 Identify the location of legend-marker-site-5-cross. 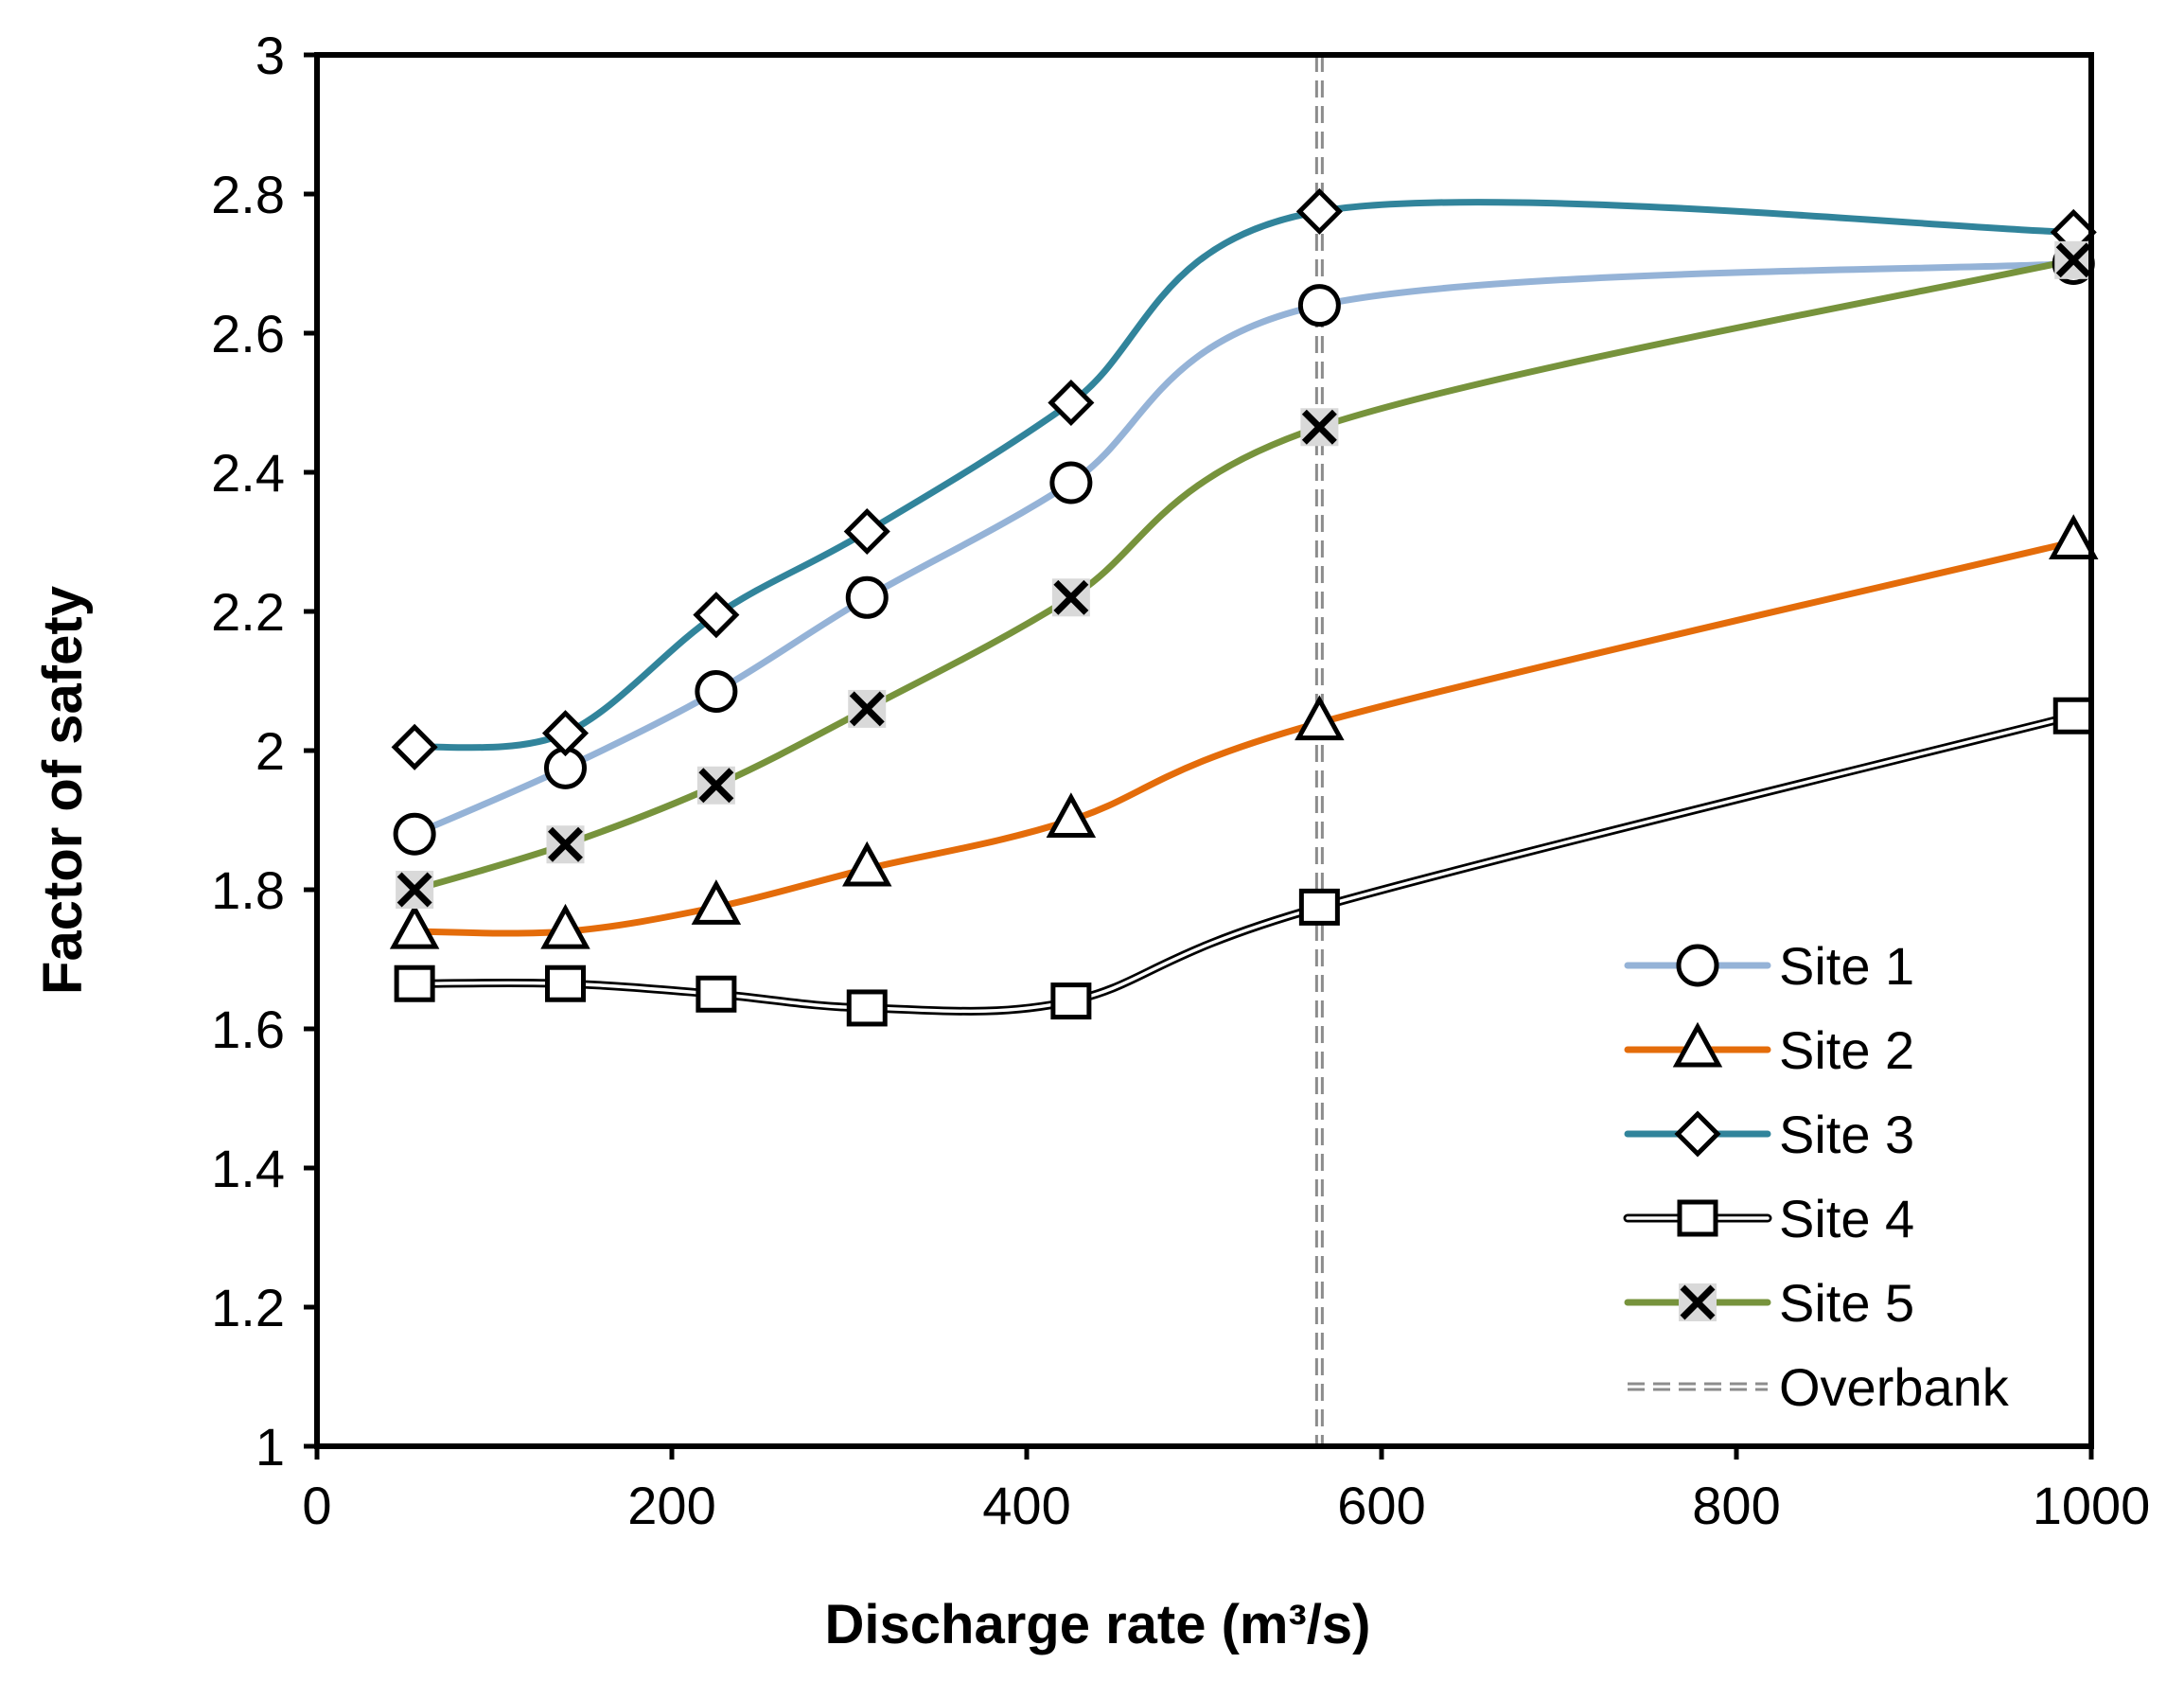
(1698, 1302).